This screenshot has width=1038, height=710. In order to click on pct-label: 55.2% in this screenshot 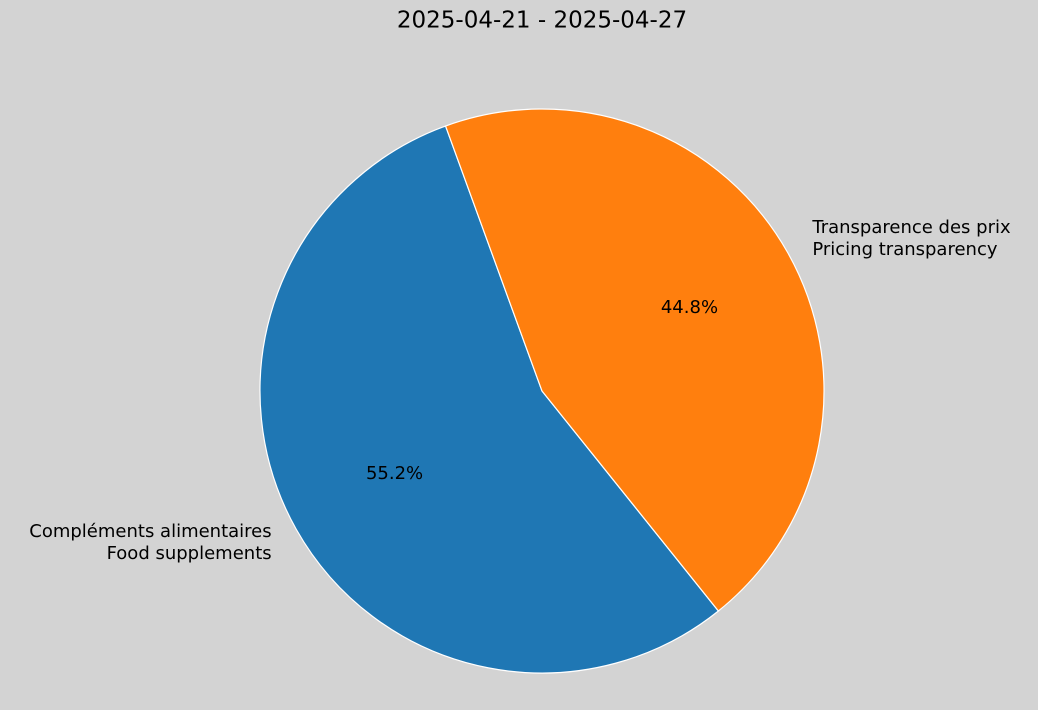, I will do `click(394, 473)`.